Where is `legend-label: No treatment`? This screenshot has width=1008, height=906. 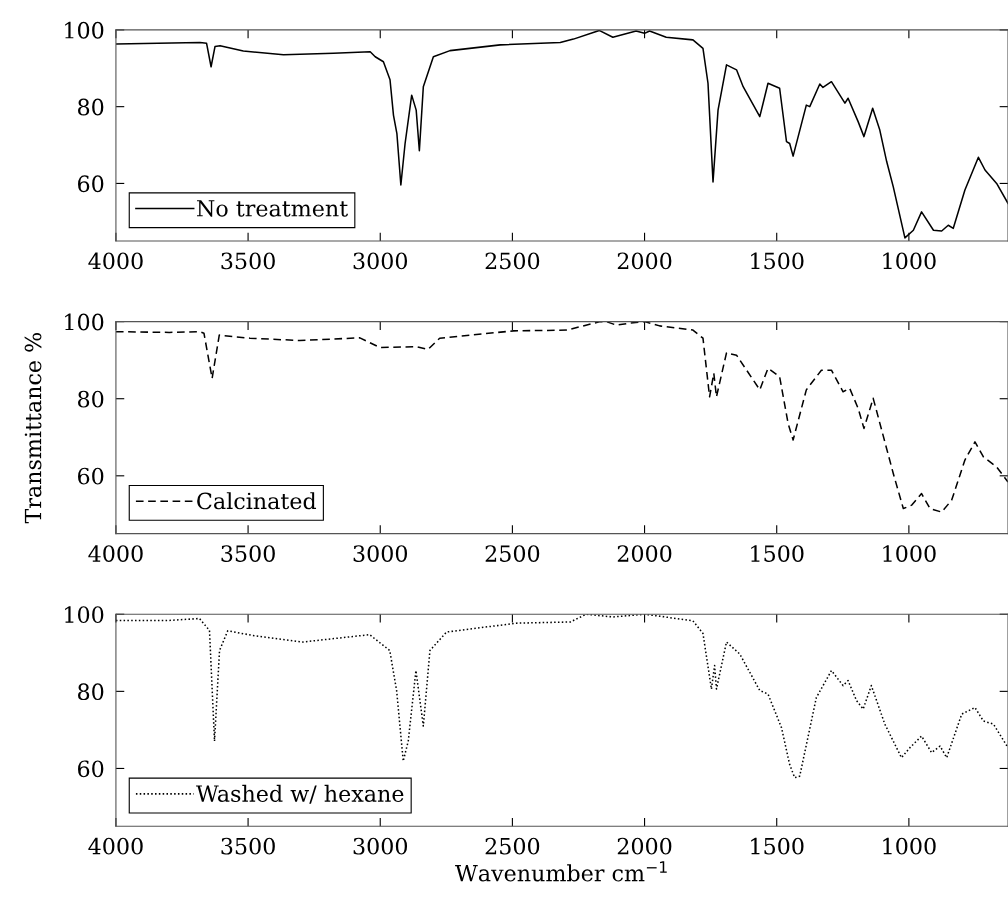 legend-label: No treatment is located at coordinates (272, 208).